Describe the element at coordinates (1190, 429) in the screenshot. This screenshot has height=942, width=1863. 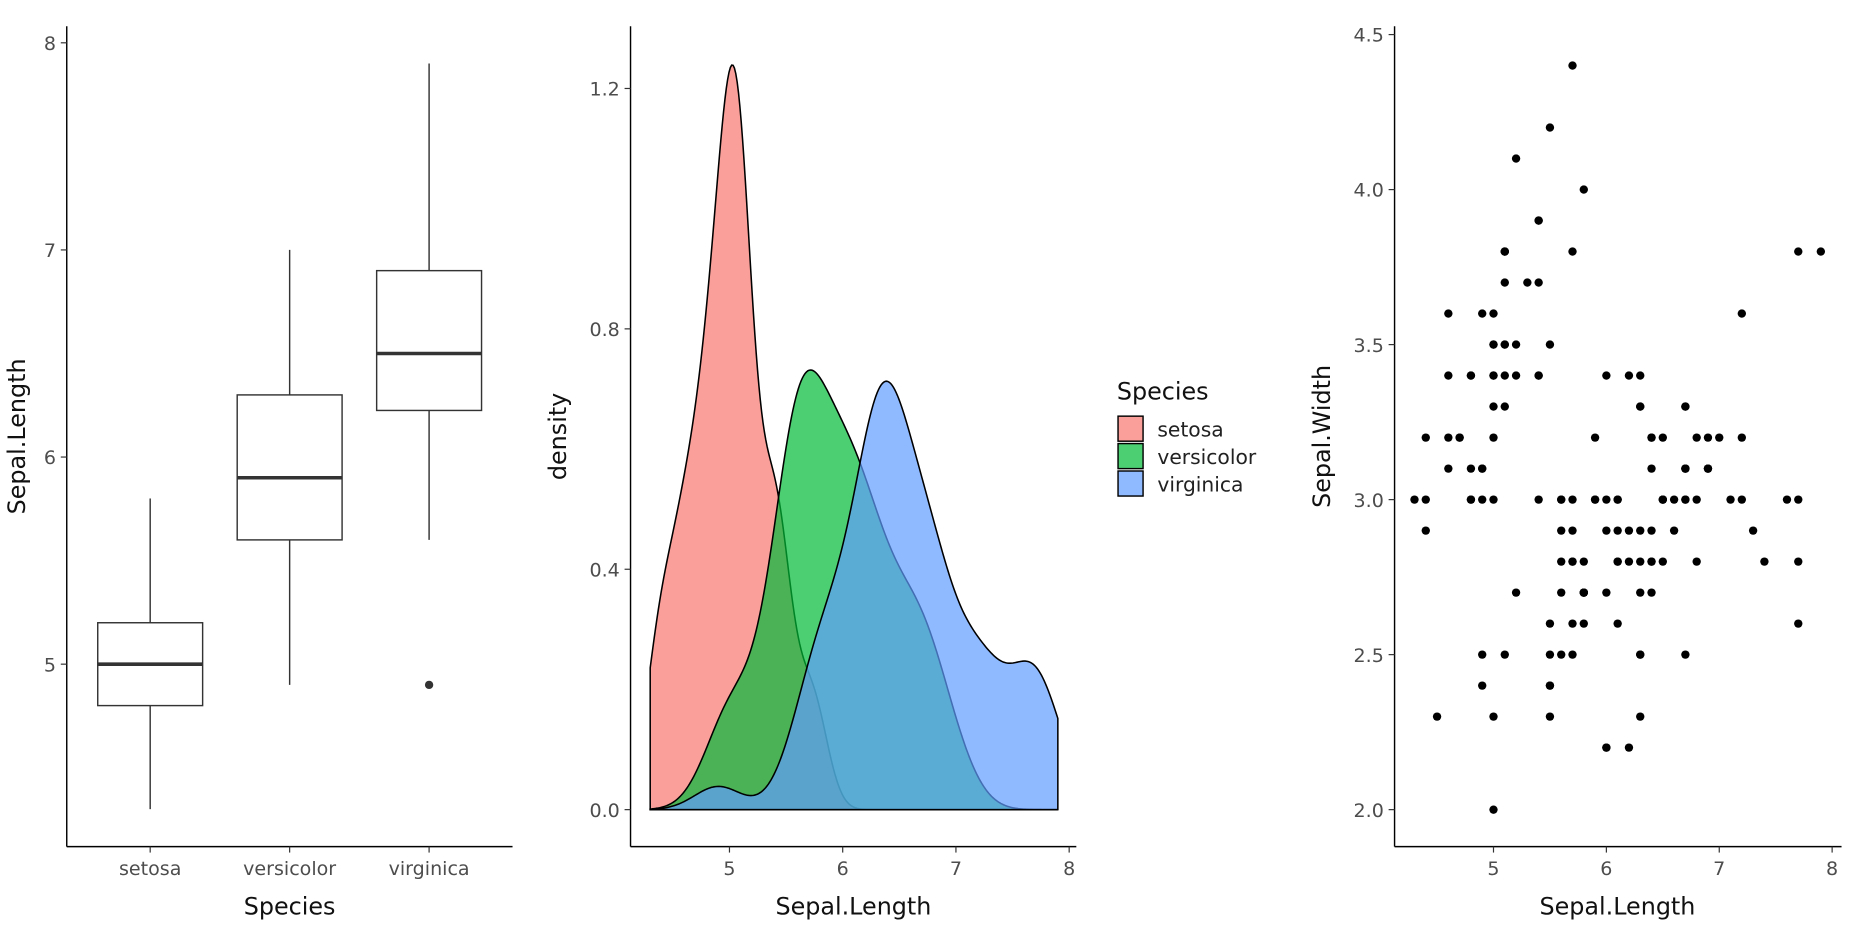
I see `legend-label: setosa` at that location.